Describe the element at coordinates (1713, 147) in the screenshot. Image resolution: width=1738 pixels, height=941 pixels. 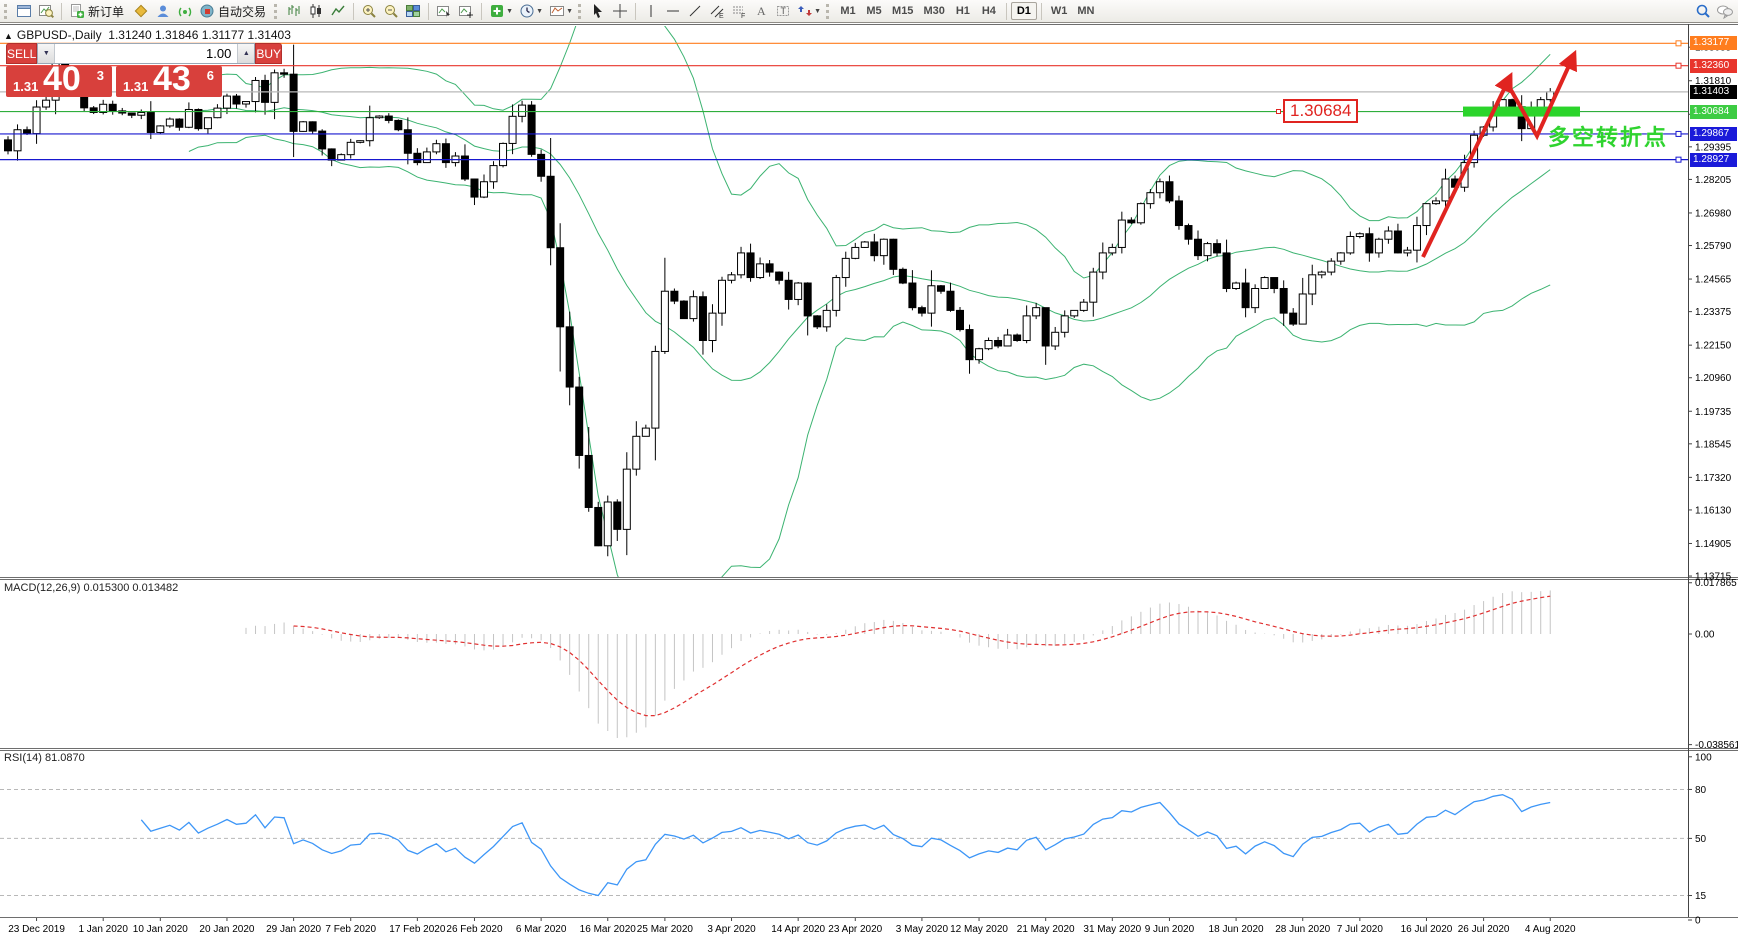
I see `svg-text: 1.29395` at that location.